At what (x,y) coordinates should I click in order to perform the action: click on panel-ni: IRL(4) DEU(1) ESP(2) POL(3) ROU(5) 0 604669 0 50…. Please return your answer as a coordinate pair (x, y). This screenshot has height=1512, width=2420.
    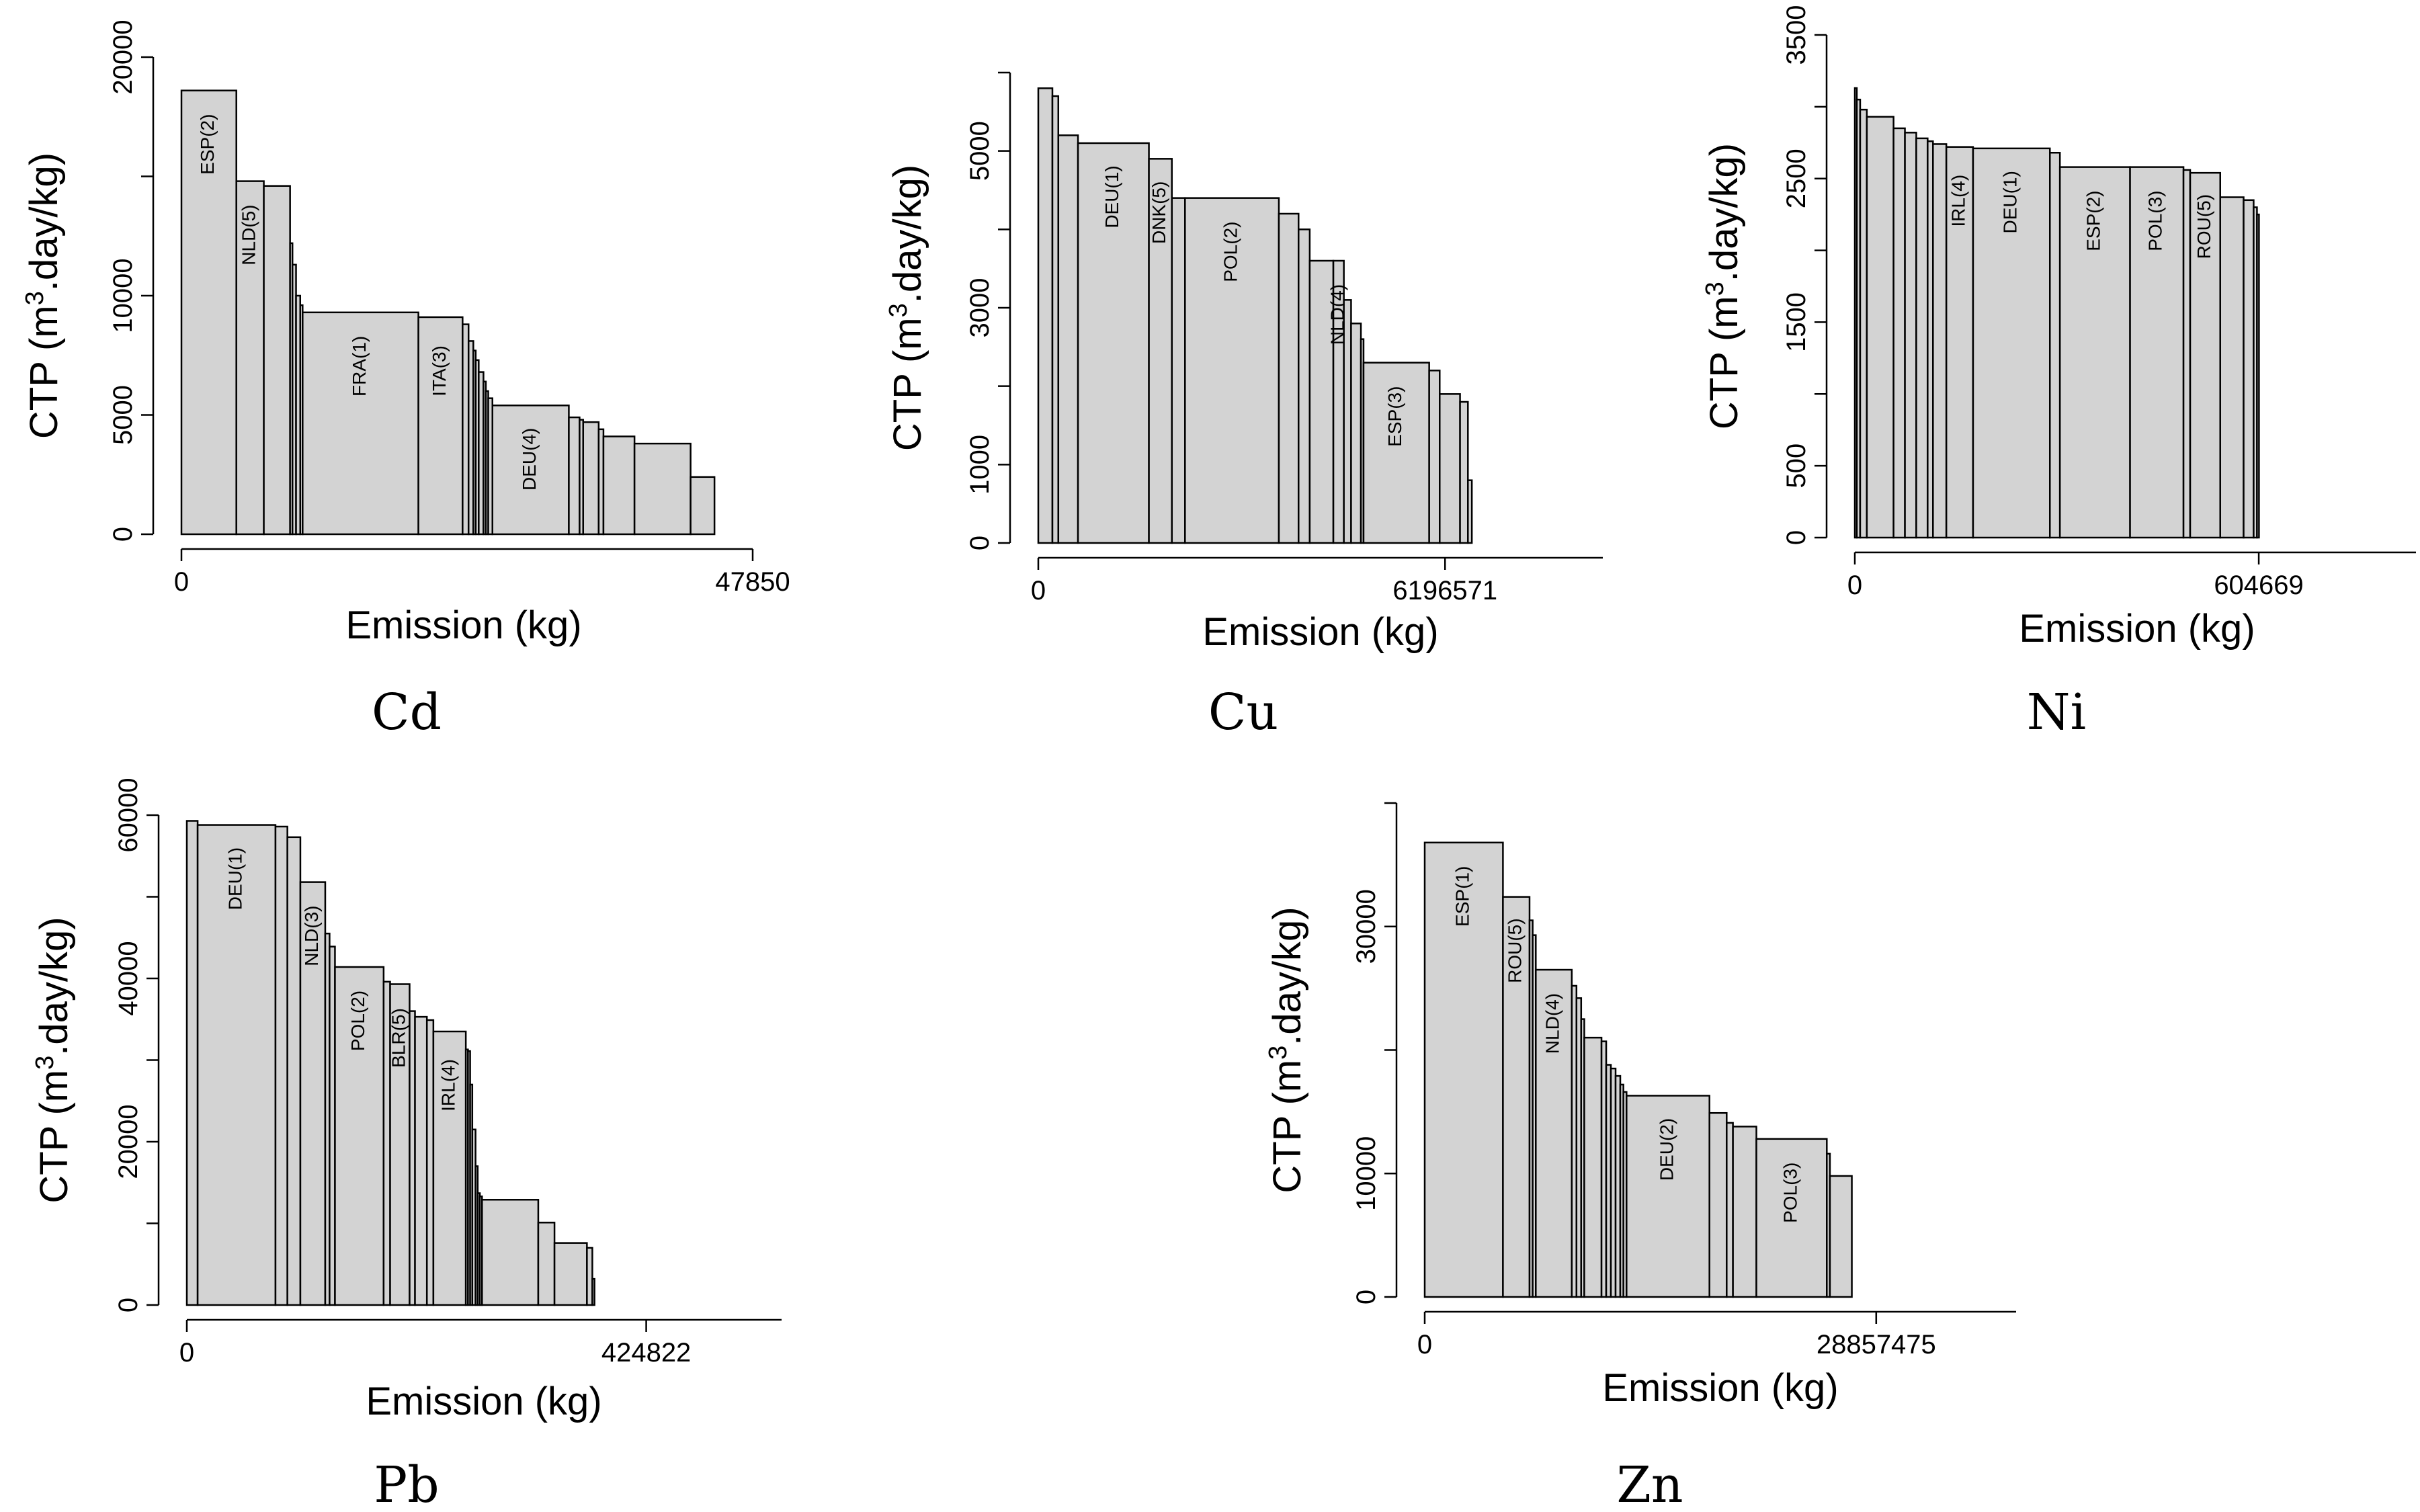
    Looking at the image, I should click on (2058, 373).